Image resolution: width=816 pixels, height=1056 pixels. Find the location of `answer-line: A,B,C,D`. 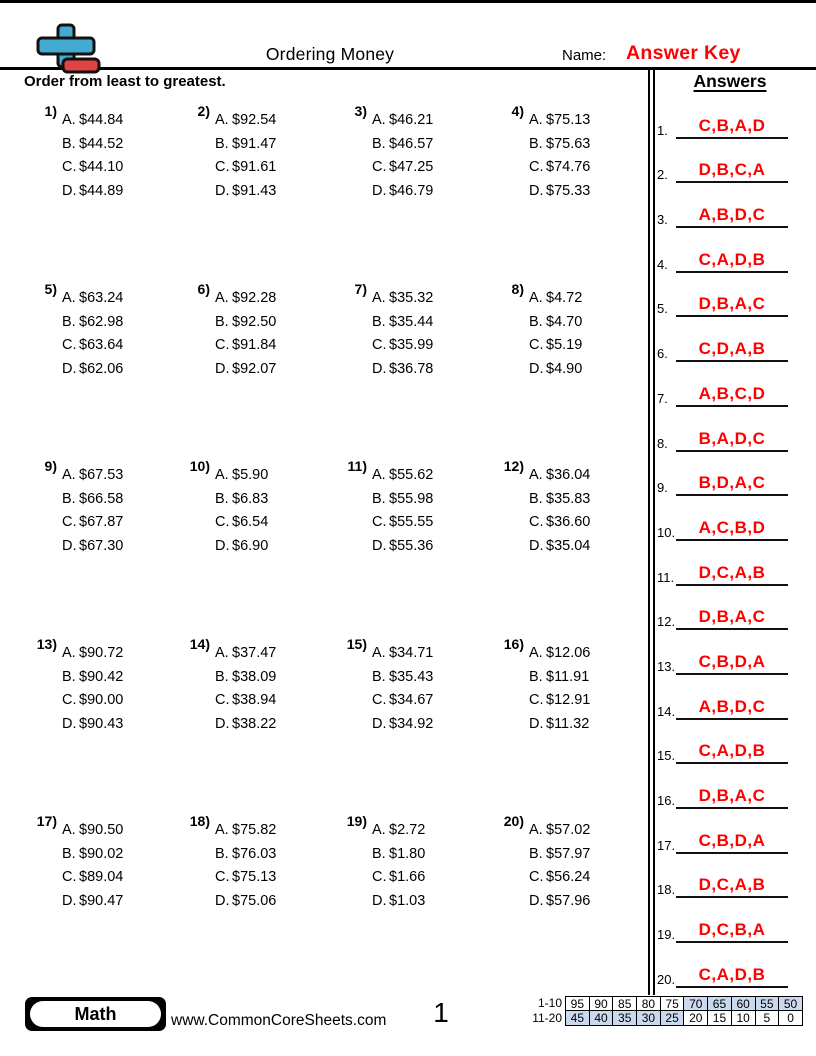

answer-line: A,B,C,D is located at coordinates (732, 395).